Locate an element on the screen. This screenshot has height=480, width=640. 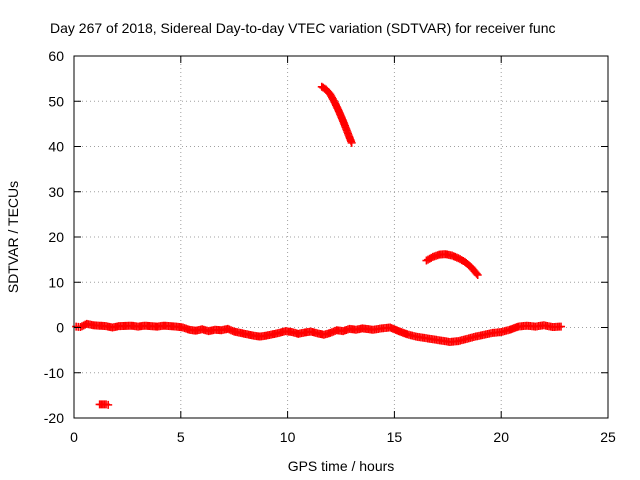
y-tick-label: 10 is located at coordinates (56, 282).